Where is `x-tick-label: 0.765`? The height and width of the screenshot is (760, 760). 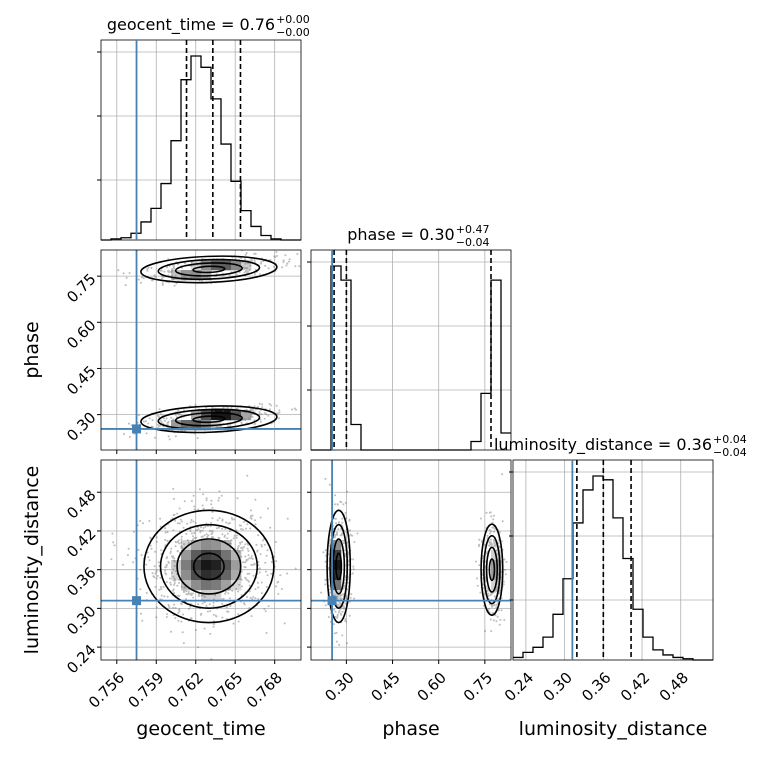
x-tick-label: 0.765 is located at coordinates (224, 690).